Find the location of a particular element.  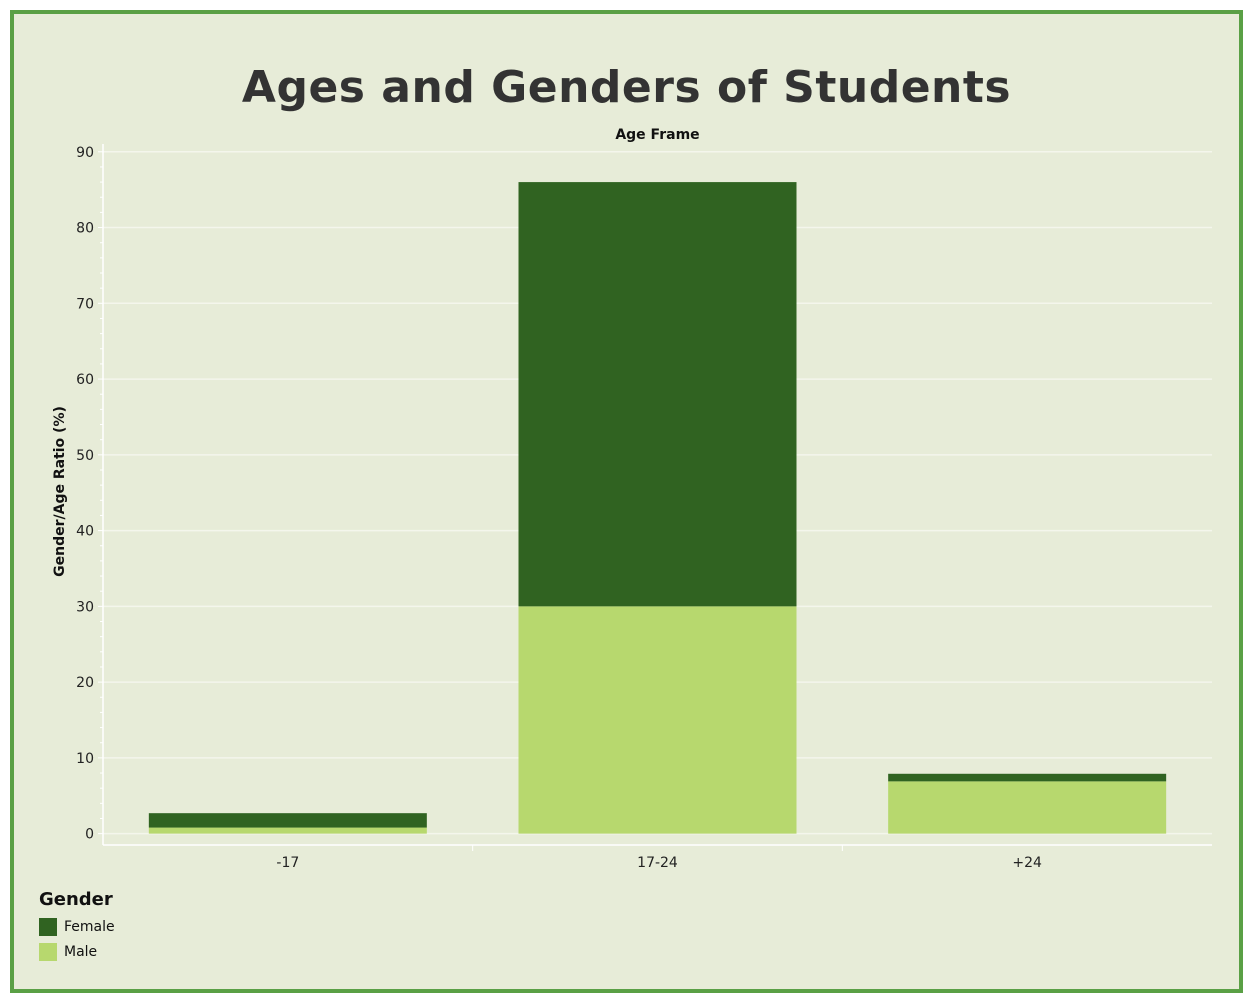

x-tick-label: -17 is located at coordinates (287, 863).